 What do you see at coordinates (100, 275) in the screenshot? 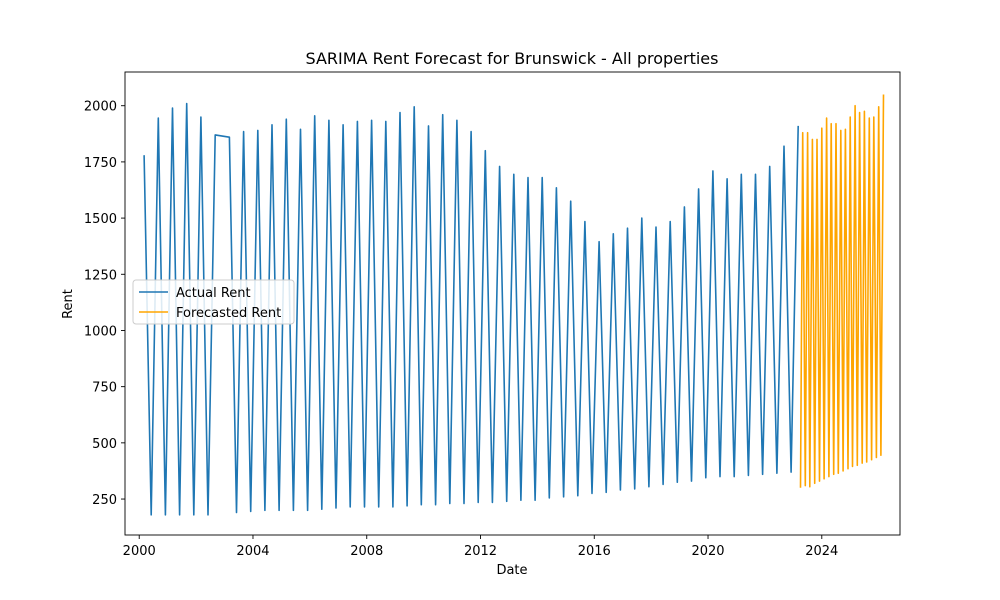
I see `y-tick-label-1250: 1250` at bounding box center [100, 275].